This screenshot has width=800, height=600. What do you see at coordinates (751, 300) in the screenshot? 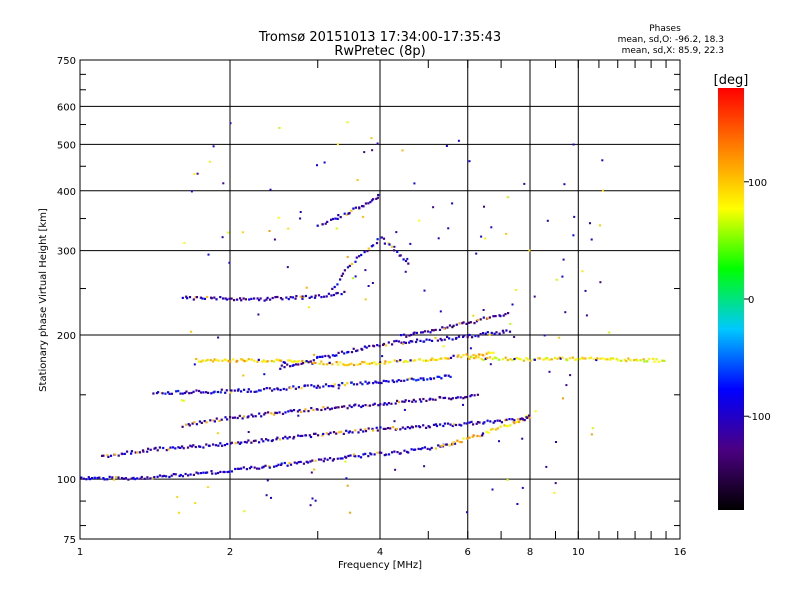
I see `colorbar-tick-label: 0` at bounding box center [751, 300].